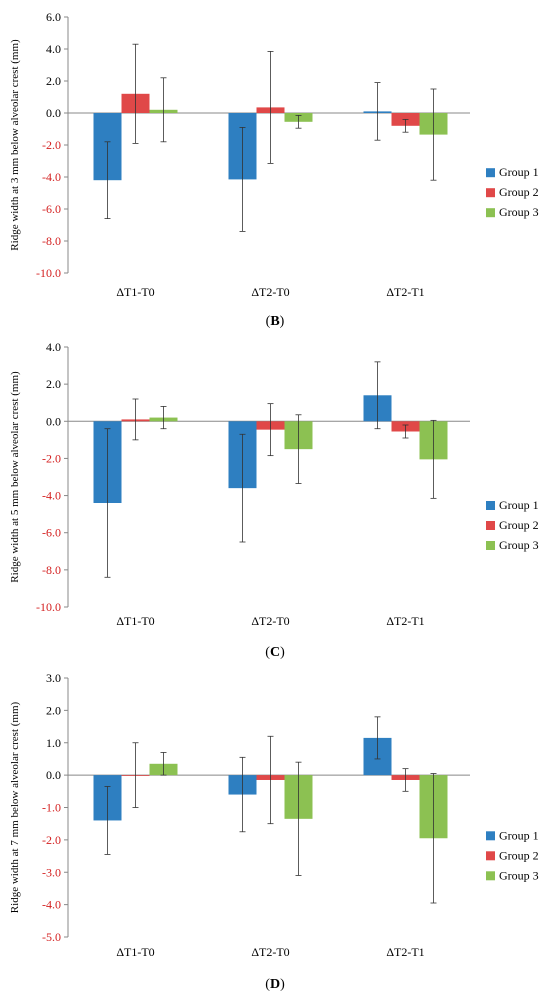 This screenshot has height=999, width=550. What do you see at coordinates (275, 321) in the screenshot?
I see `panel-label: (B)` at bounding box center [275, 321].